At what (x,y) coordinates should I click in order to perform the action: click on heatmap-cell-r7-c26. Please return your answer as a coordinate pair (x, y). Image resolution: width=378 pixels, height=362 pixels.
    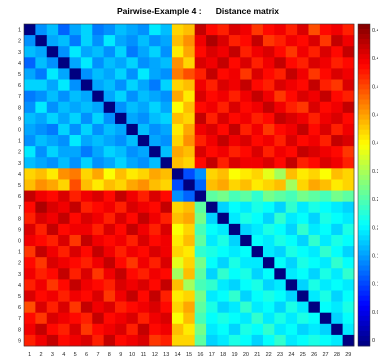
    Looking at the image, I should click on (314, 96).